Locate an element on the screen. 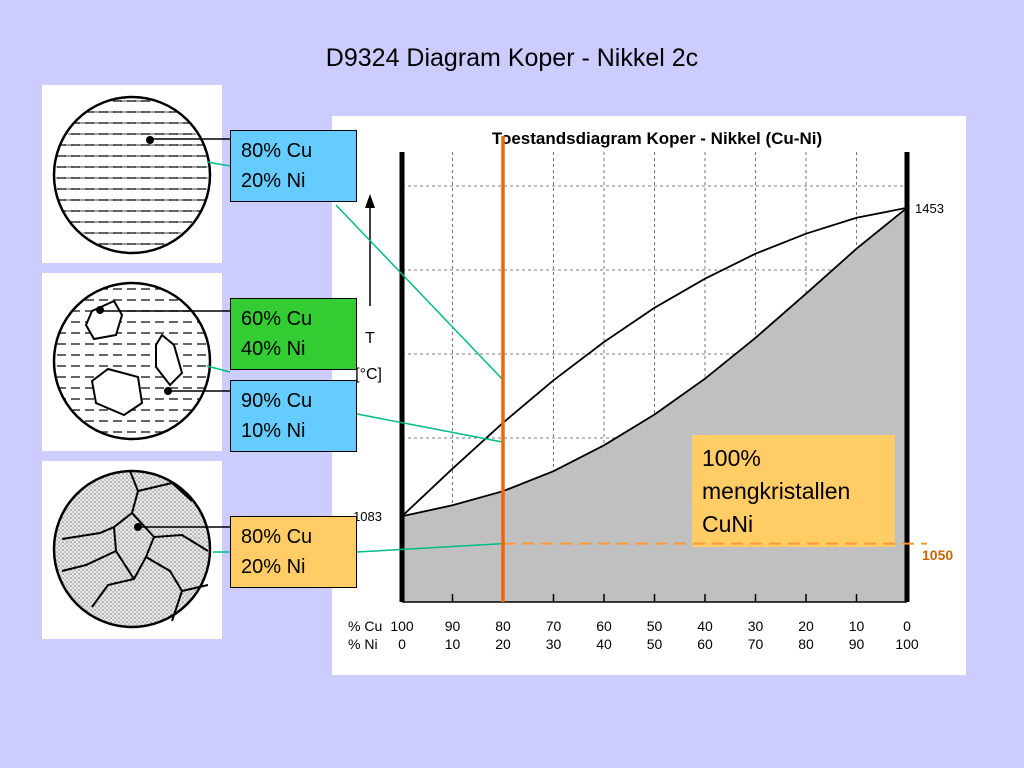 The width and height of the screenshot is (1024, 768). cu-tick-label: 90 is located at coordinates (453, 626).